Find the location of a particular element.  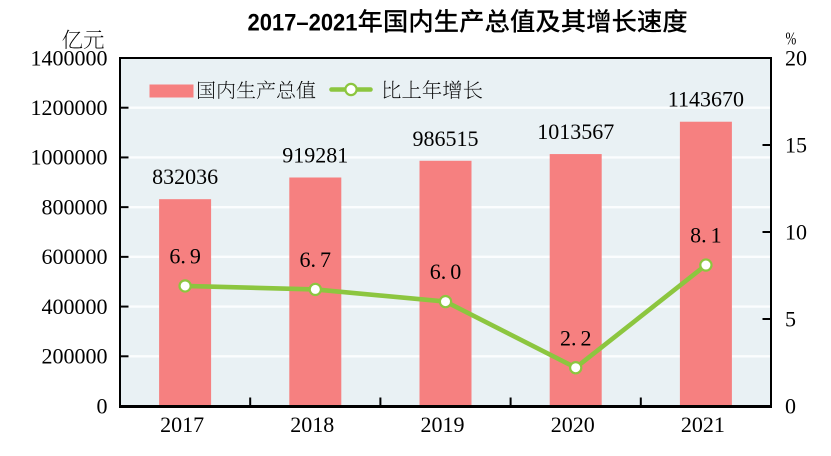

svg-text:6.9: 6. 9 is located at coordinates (185, 256).